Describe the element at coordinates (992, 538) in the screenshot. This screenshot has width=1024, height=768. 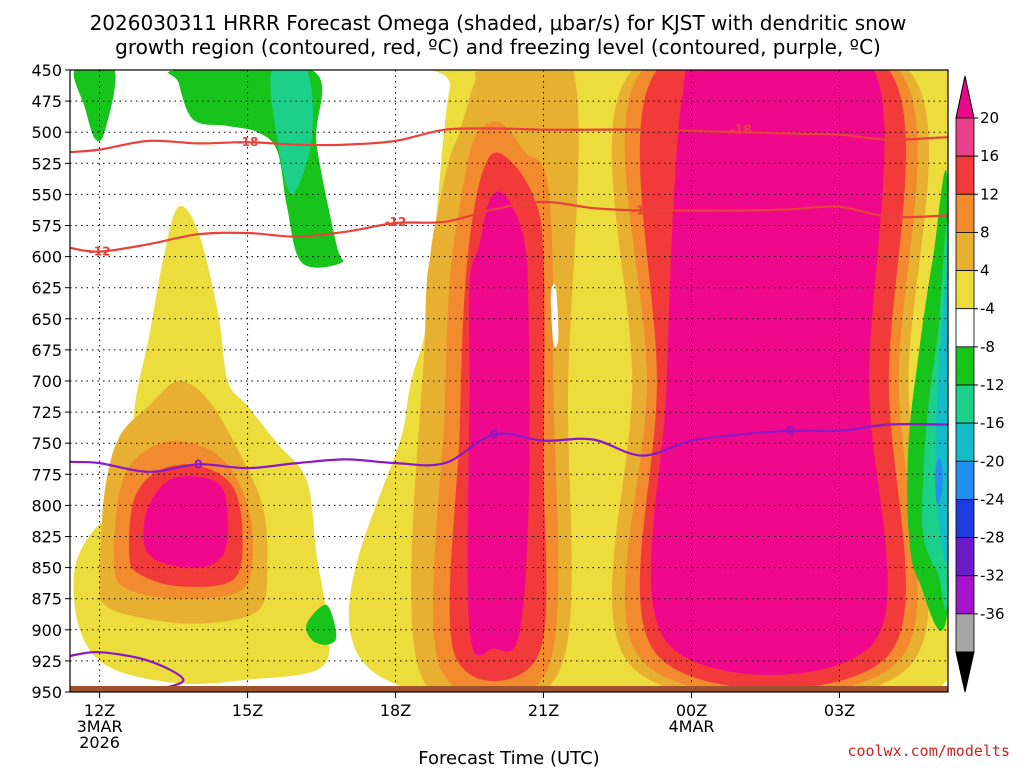
I see `colorbar-label-11: -28` at that location.